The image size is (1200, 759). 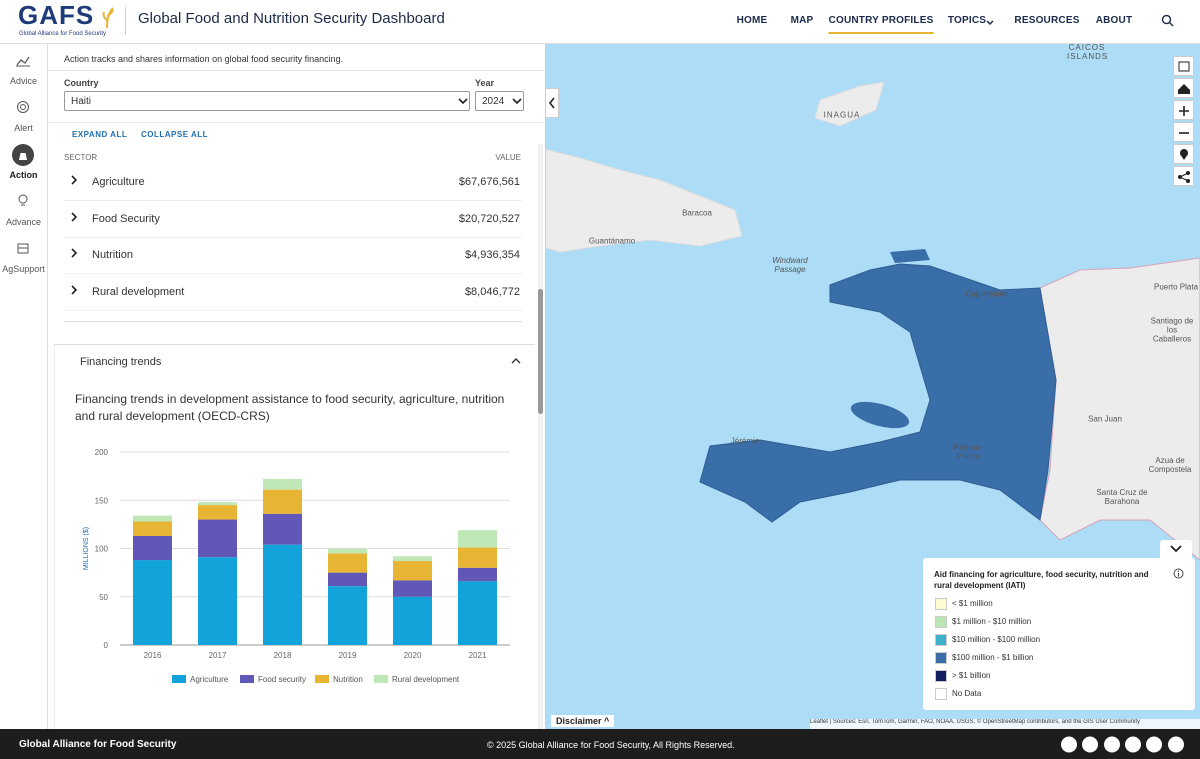 What do you see at coordinates (100, 134) in the screenshot?
I see `expand-all: EXPAND ALL` at bounding box center [100, 134].